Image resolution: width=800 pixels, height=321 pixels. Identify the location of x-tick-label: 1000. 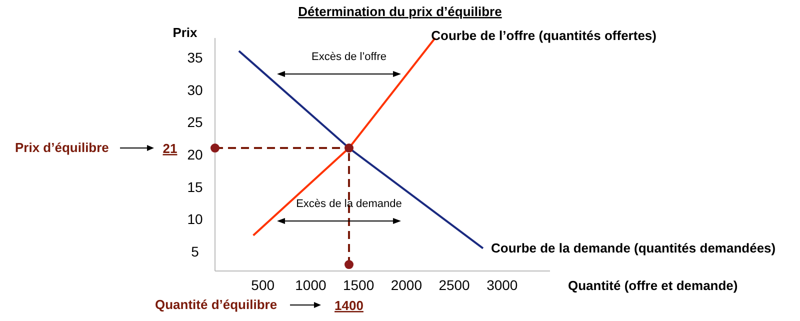
(310, 285).